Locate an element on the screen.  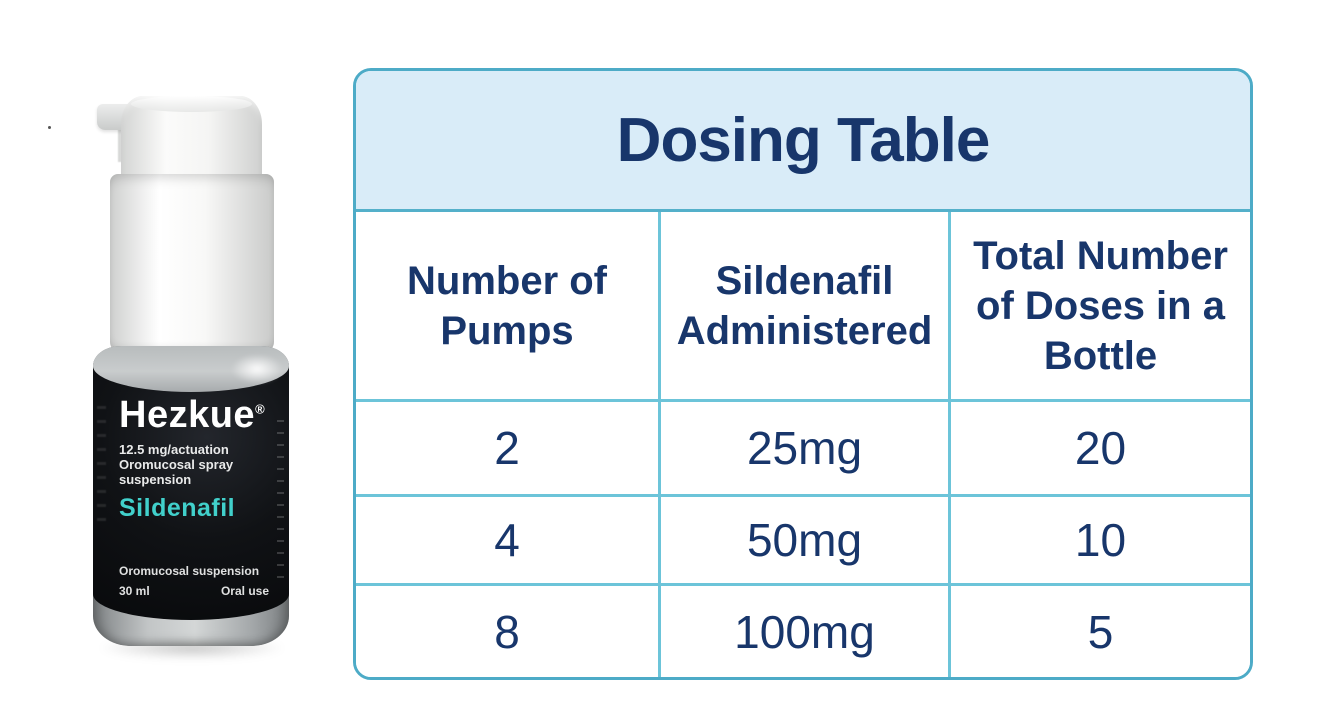
label-graduation-ticks is located at coordinates (280, 500).